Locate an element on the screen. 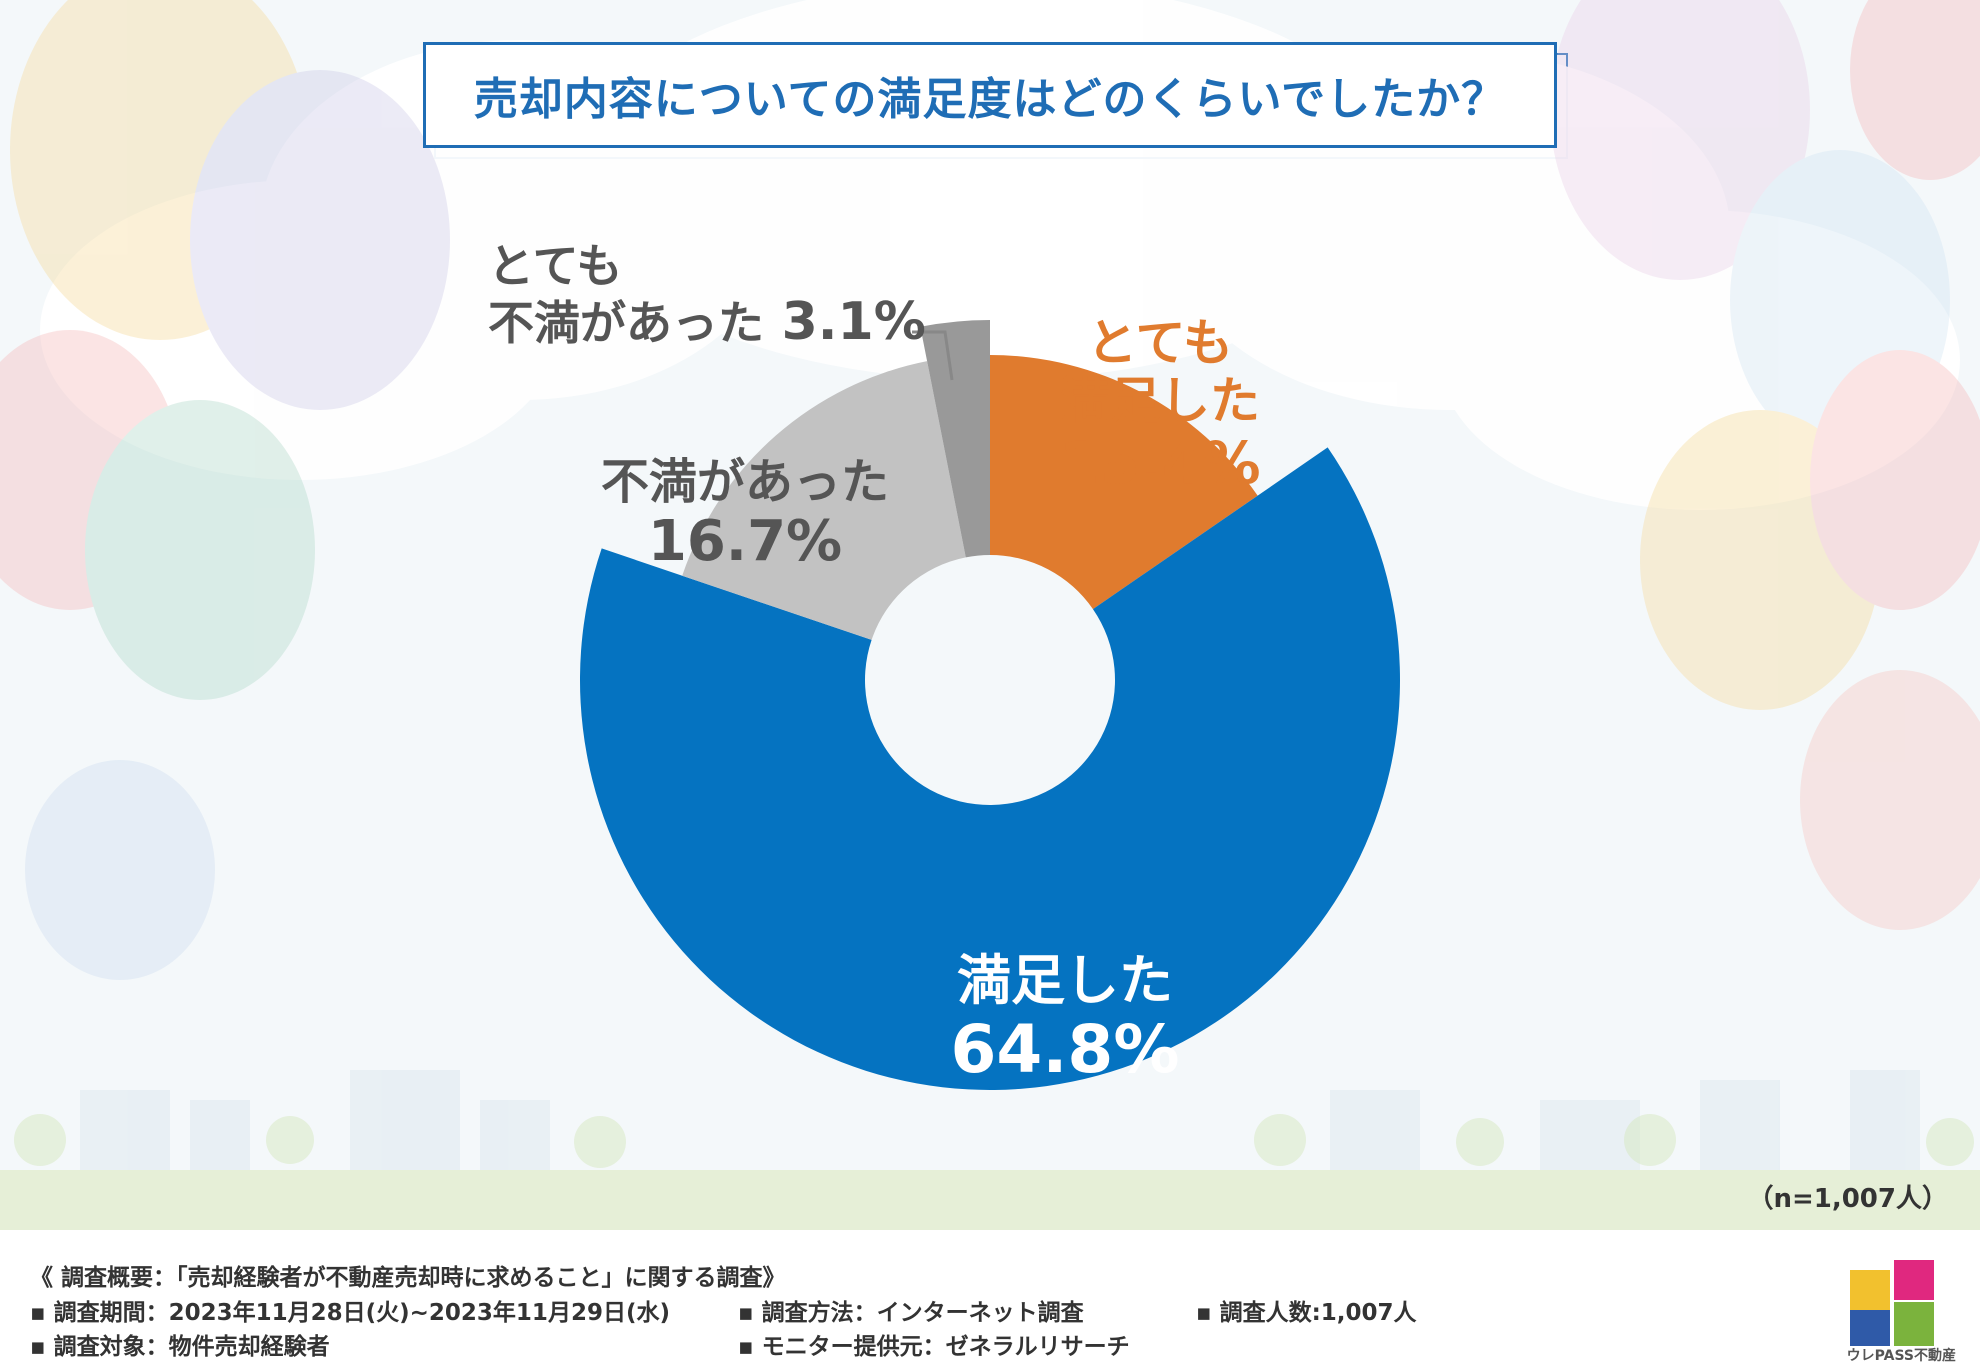 The height and width of the screenshot is (1371, 1980). label-very-dissatisfied-row2: 不満があった 3.1% is located at coordinates (708, 322).